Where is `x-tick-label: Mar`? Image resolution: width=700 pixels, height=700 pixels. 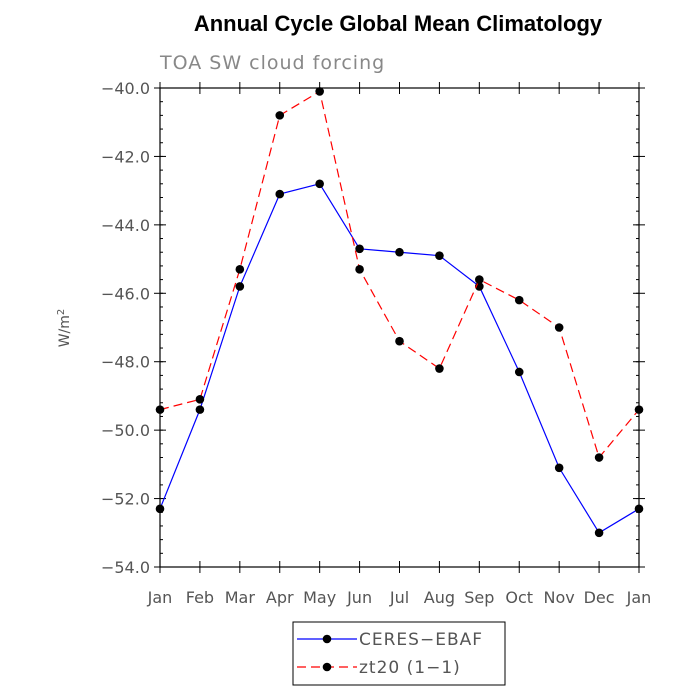
x-tick-label: Mar is located at coordinates (240, 597).